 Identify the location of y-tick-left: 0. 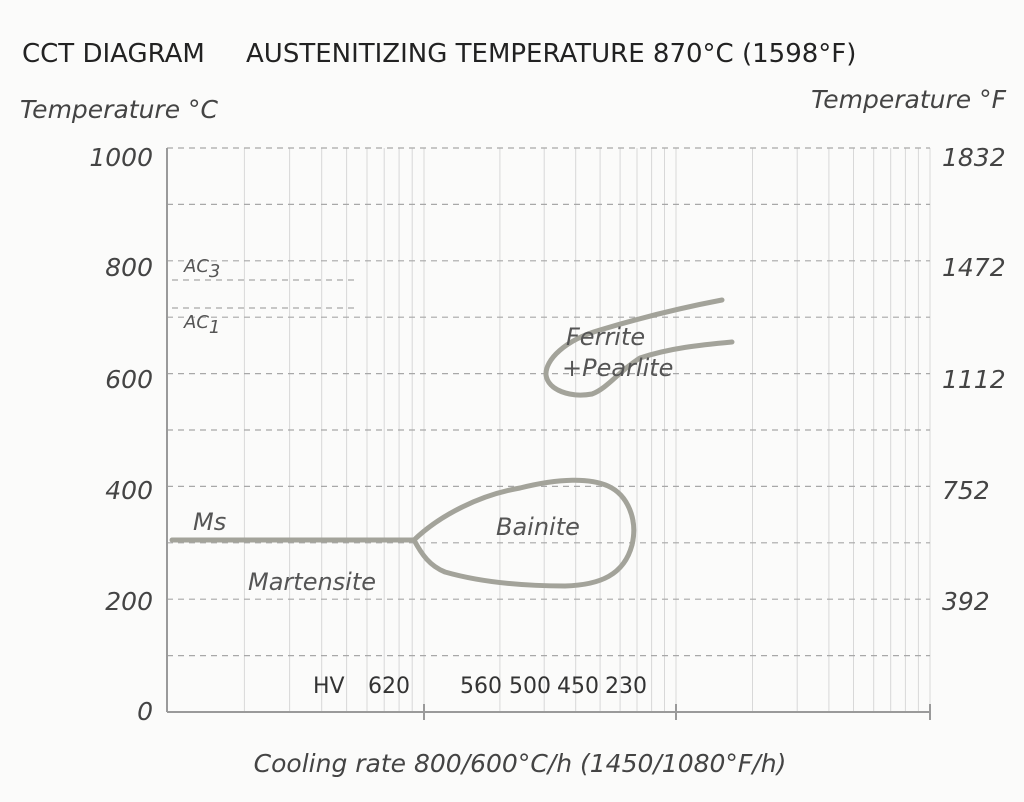
(145, 711).